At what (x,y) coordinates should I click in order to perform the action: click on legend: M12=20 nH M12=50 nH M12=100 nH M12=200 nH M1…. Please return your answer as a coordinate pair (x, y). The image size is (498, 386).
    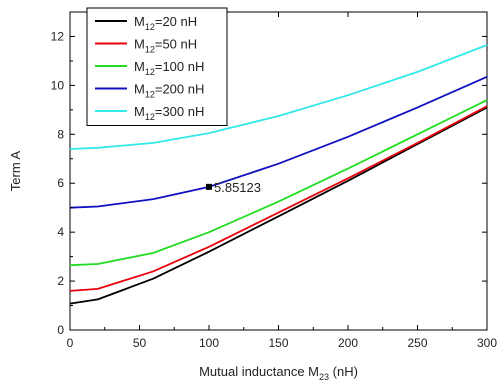
    Looking at the image, I should click on (157, 66).